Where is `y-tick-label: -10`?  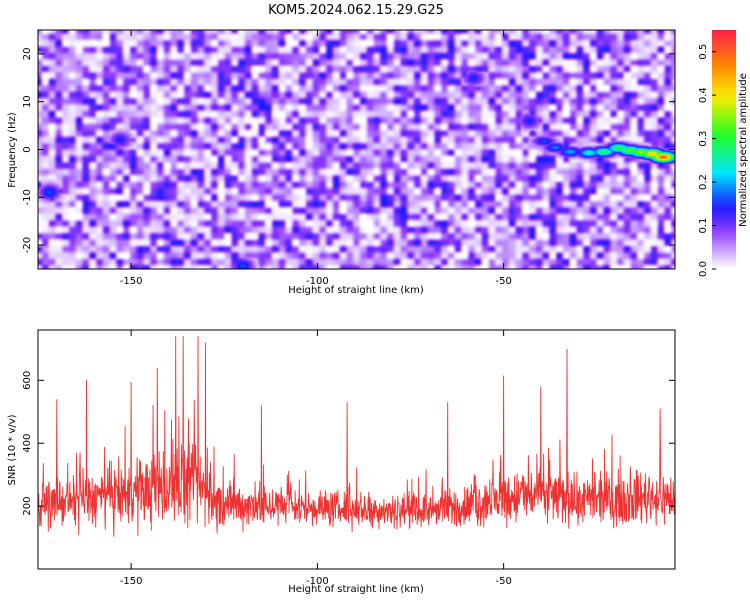 y-tick-label: -10 is located at coordinates (27, 197).